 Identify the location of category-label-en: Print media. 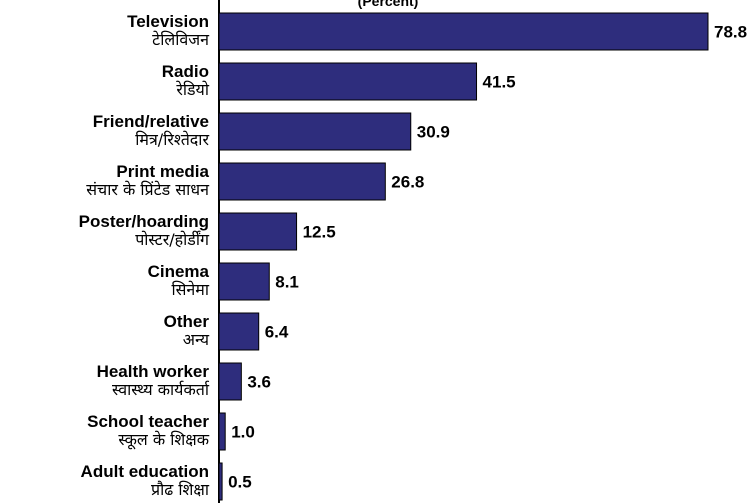
(162, 171).